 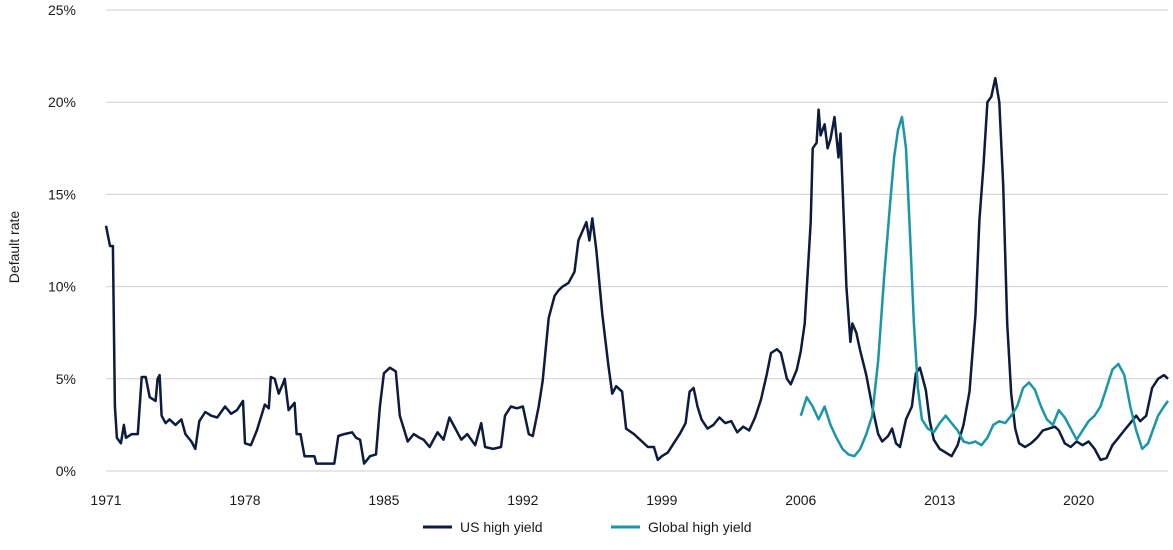 What do you see at coordinates (800, 500) in the screenshot?
I see `x-tick-label: 2006` at bounding box center [800, 500].